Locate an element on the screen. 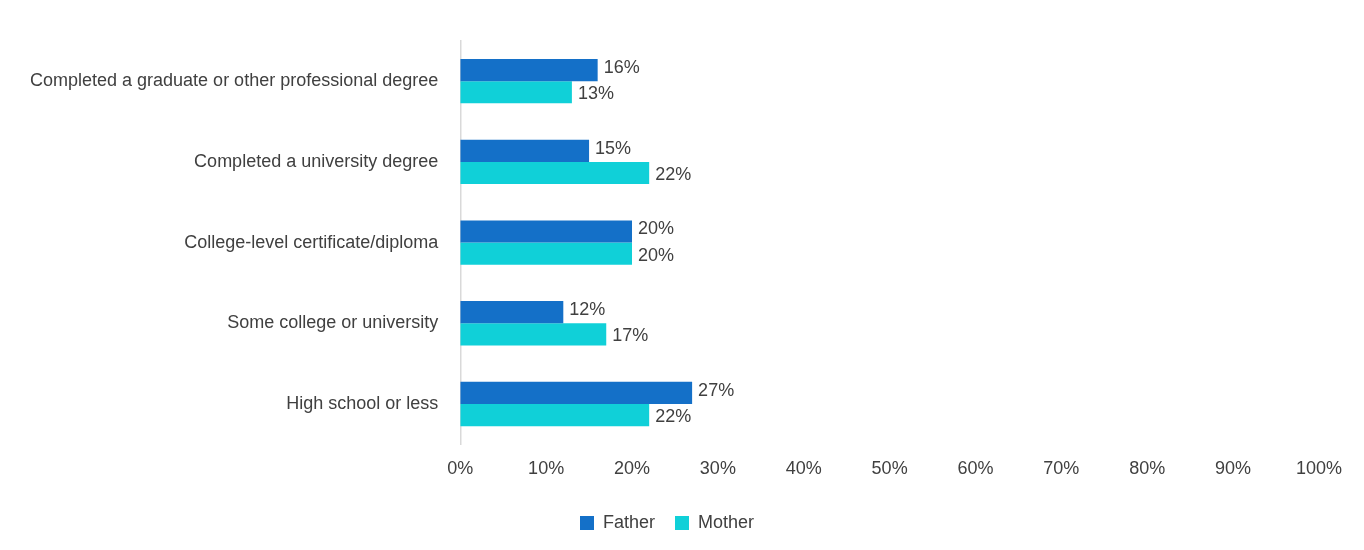 This screenshot has height=550, width=1364. data-label: 16% is located at coordinates (621, 67).